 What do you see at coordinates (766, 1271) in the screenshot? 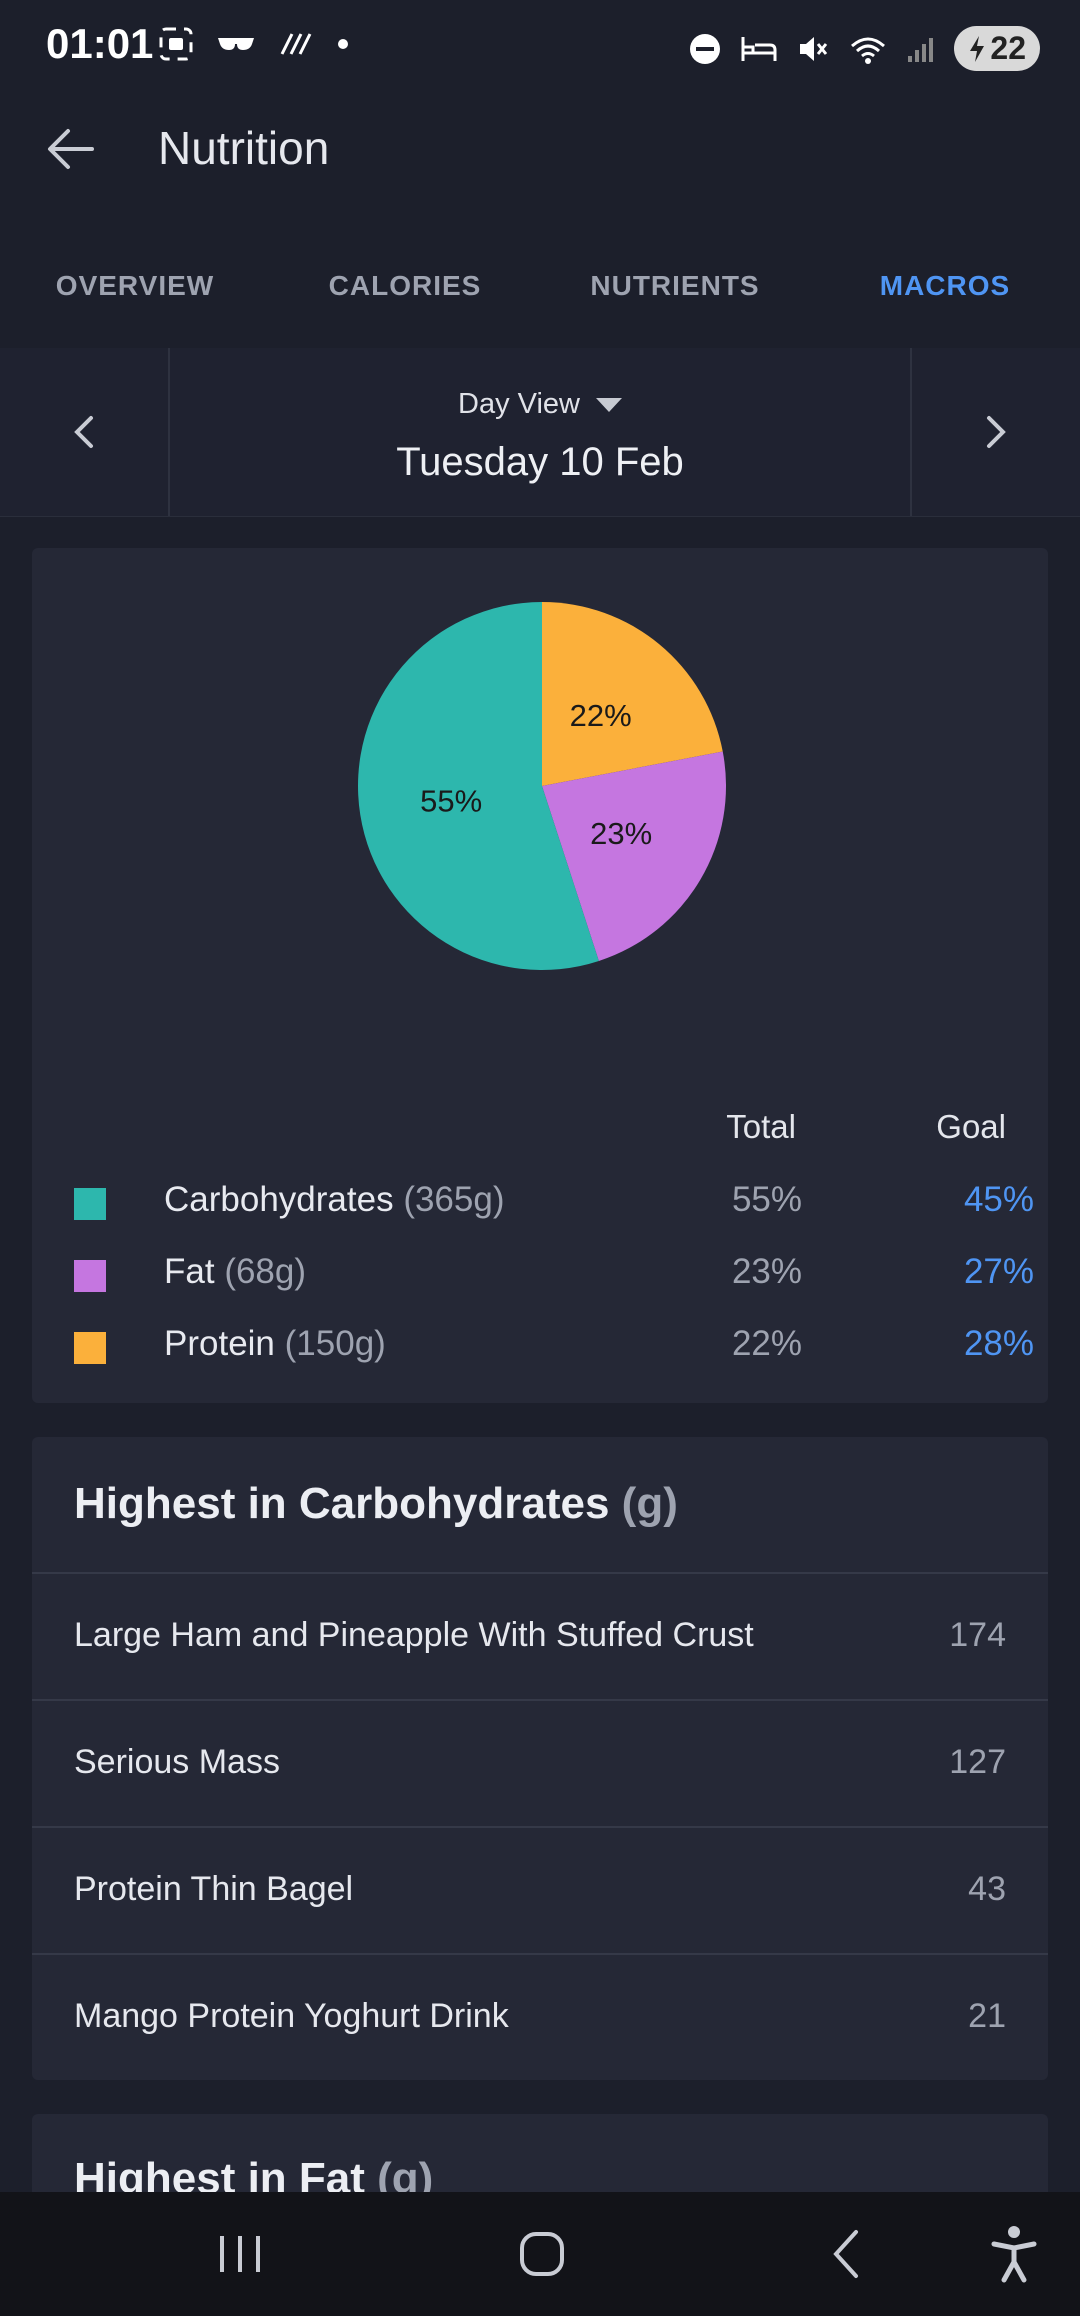
I see `macro-total: 23%` at bounding box center [766, 1271].